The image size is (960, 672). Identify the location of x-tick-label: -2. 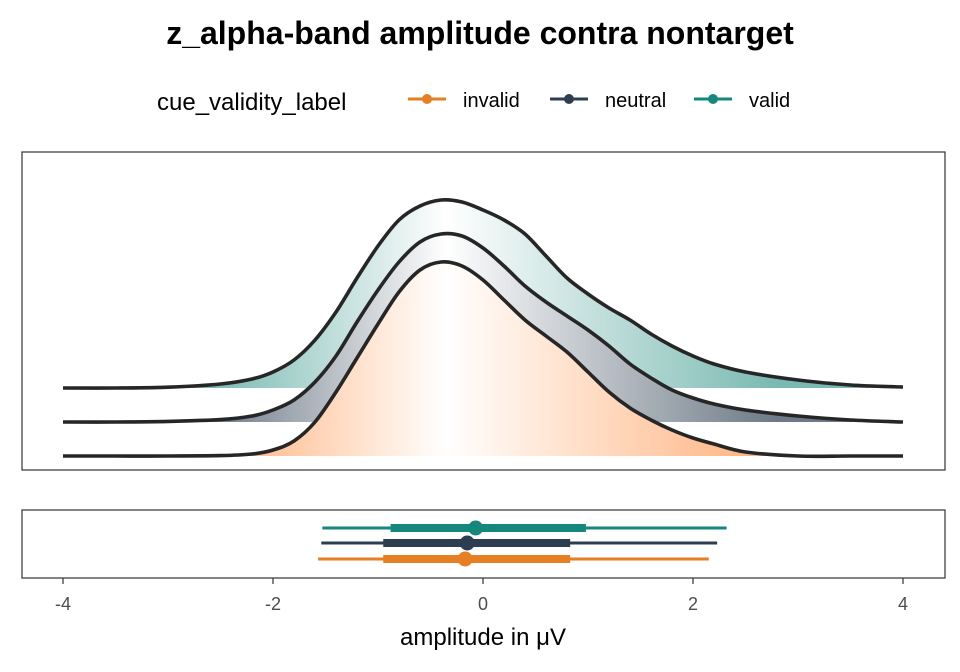
(273, 604).